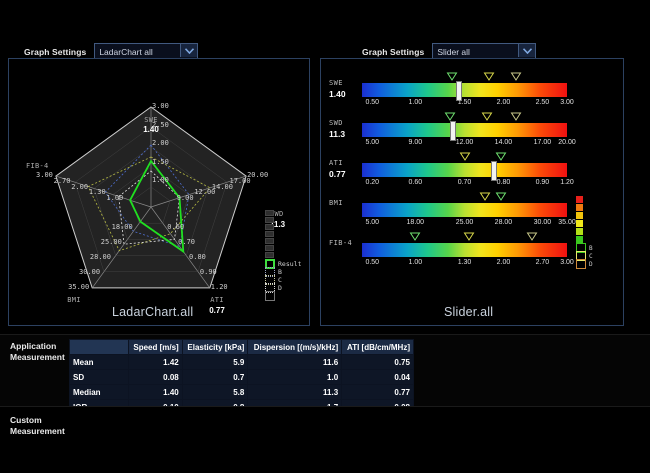 This screenshot has height=473, width=650. Describe the element at coordinates (280, 280) in the screenshot. I see `legend-label: C` at that location.